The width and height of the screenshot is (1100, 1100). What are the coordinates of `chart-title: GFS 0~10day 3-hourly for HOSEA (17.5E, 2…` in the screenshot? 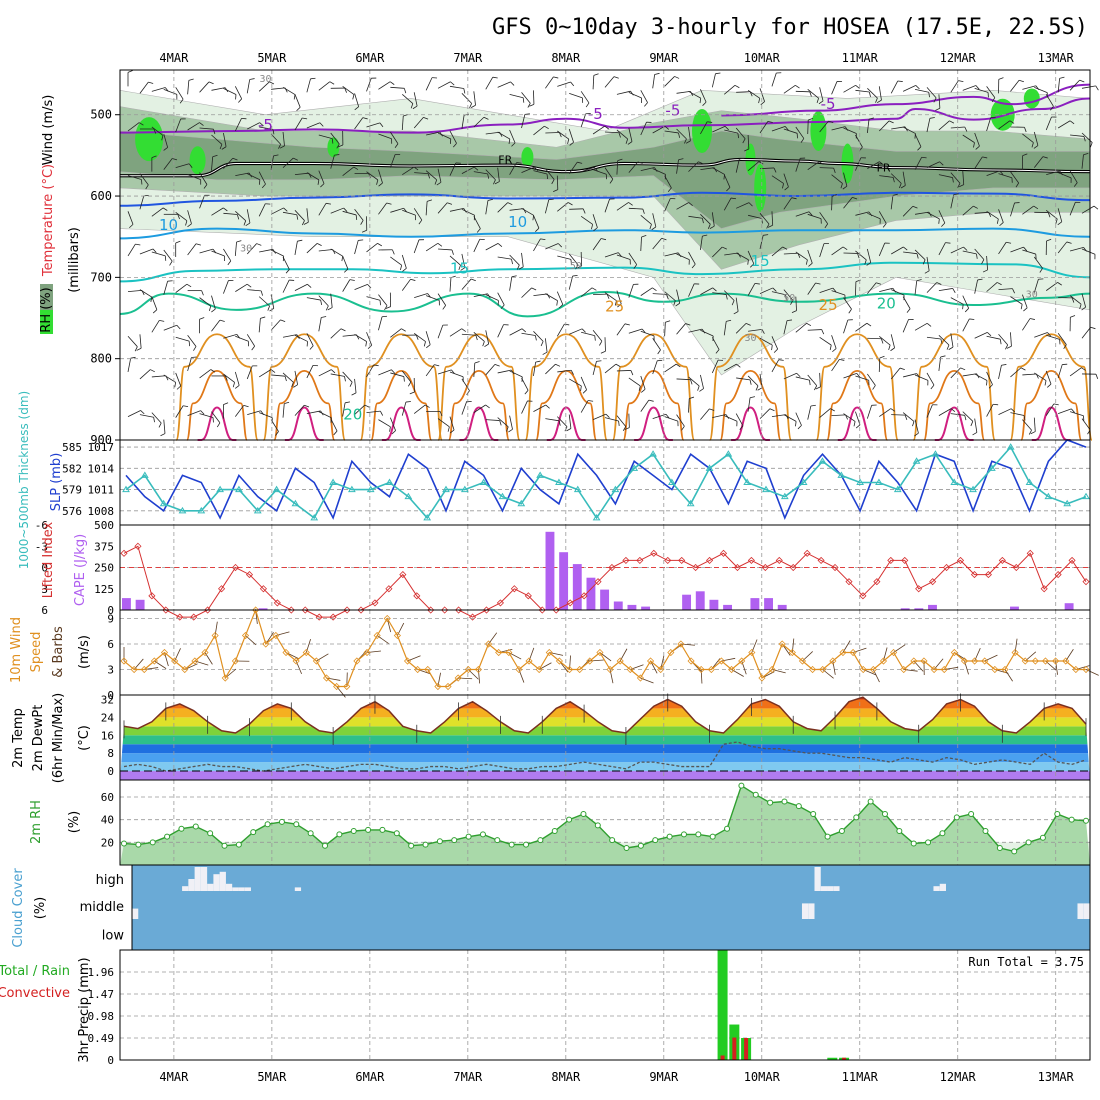 It's located at (790, 27).